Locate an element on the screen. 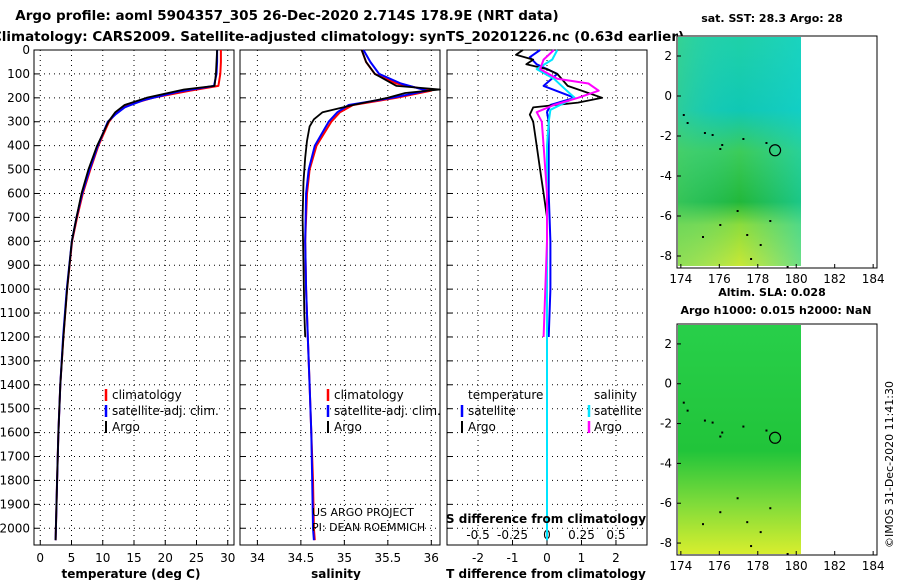 The height and width of the screenshot is (580, 900). x-tick-label: 36 is located at coordinates (431, 558).